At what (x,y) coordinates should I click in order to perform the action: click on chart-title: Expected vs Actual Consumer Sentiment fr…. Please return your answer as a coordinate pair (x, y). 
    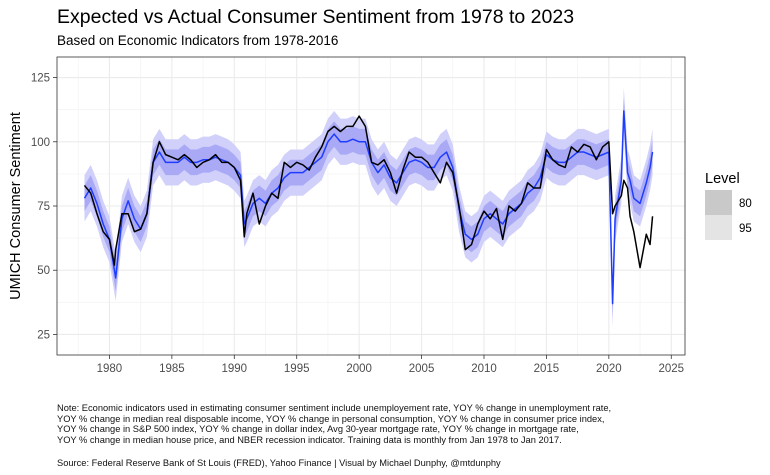
    Looking at the image, I should click on (315, 17).